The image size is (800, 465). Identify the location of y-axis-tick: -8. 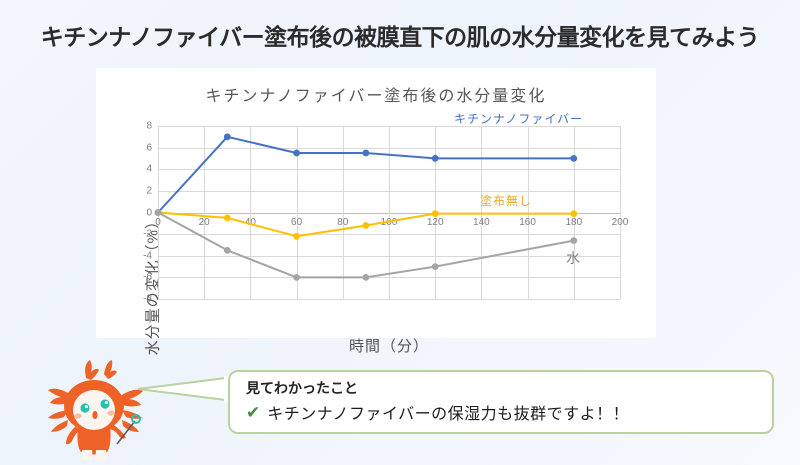
(147, 299).